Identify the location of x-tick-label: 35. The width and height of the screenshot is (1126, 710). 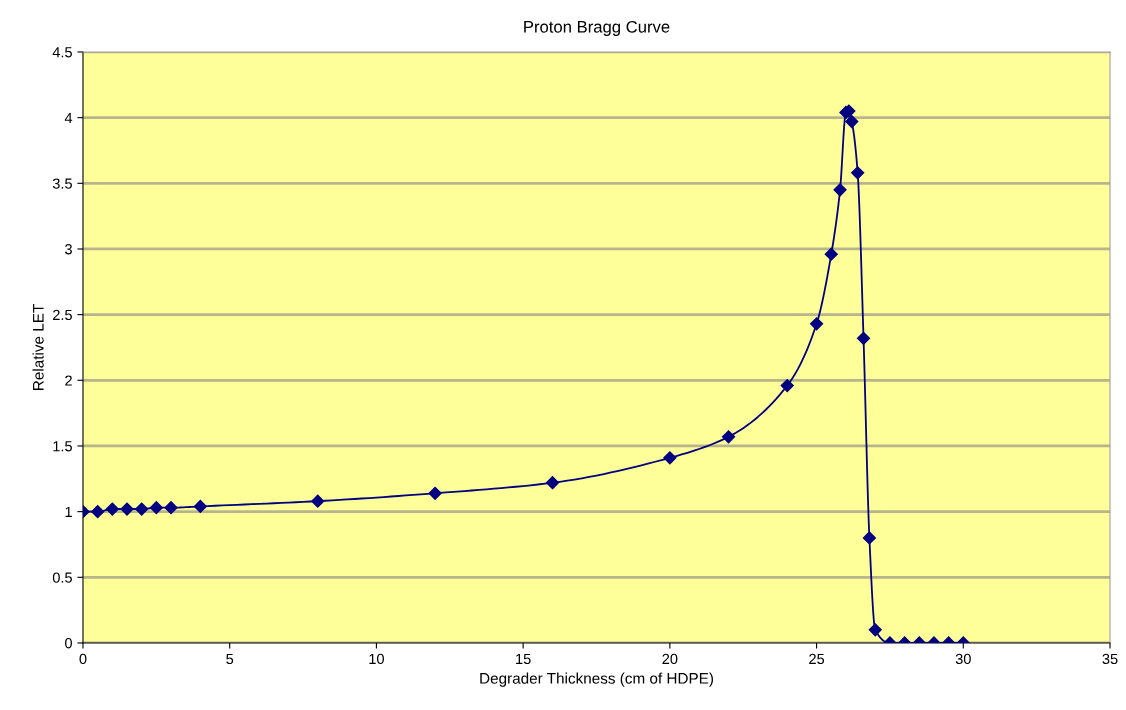
(1110, 659).